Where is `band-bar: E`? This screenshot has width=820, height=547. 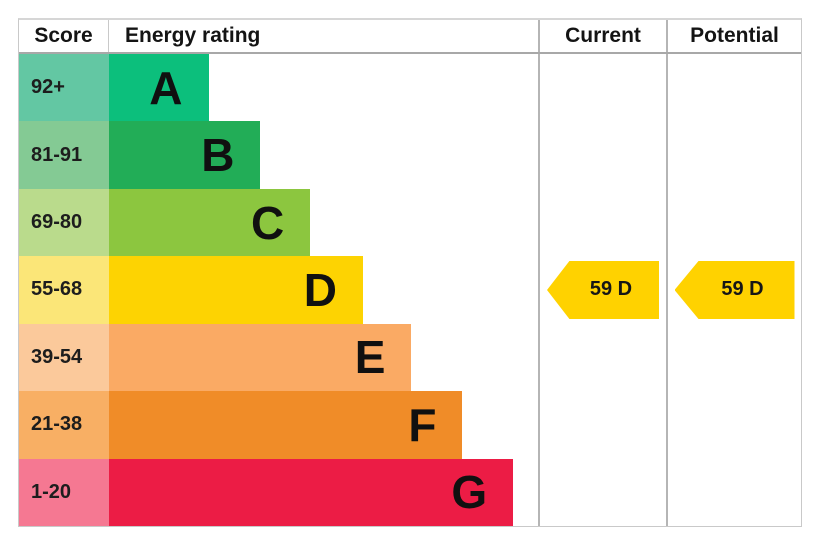 band-bar: E is located at coordinates (260, 357).